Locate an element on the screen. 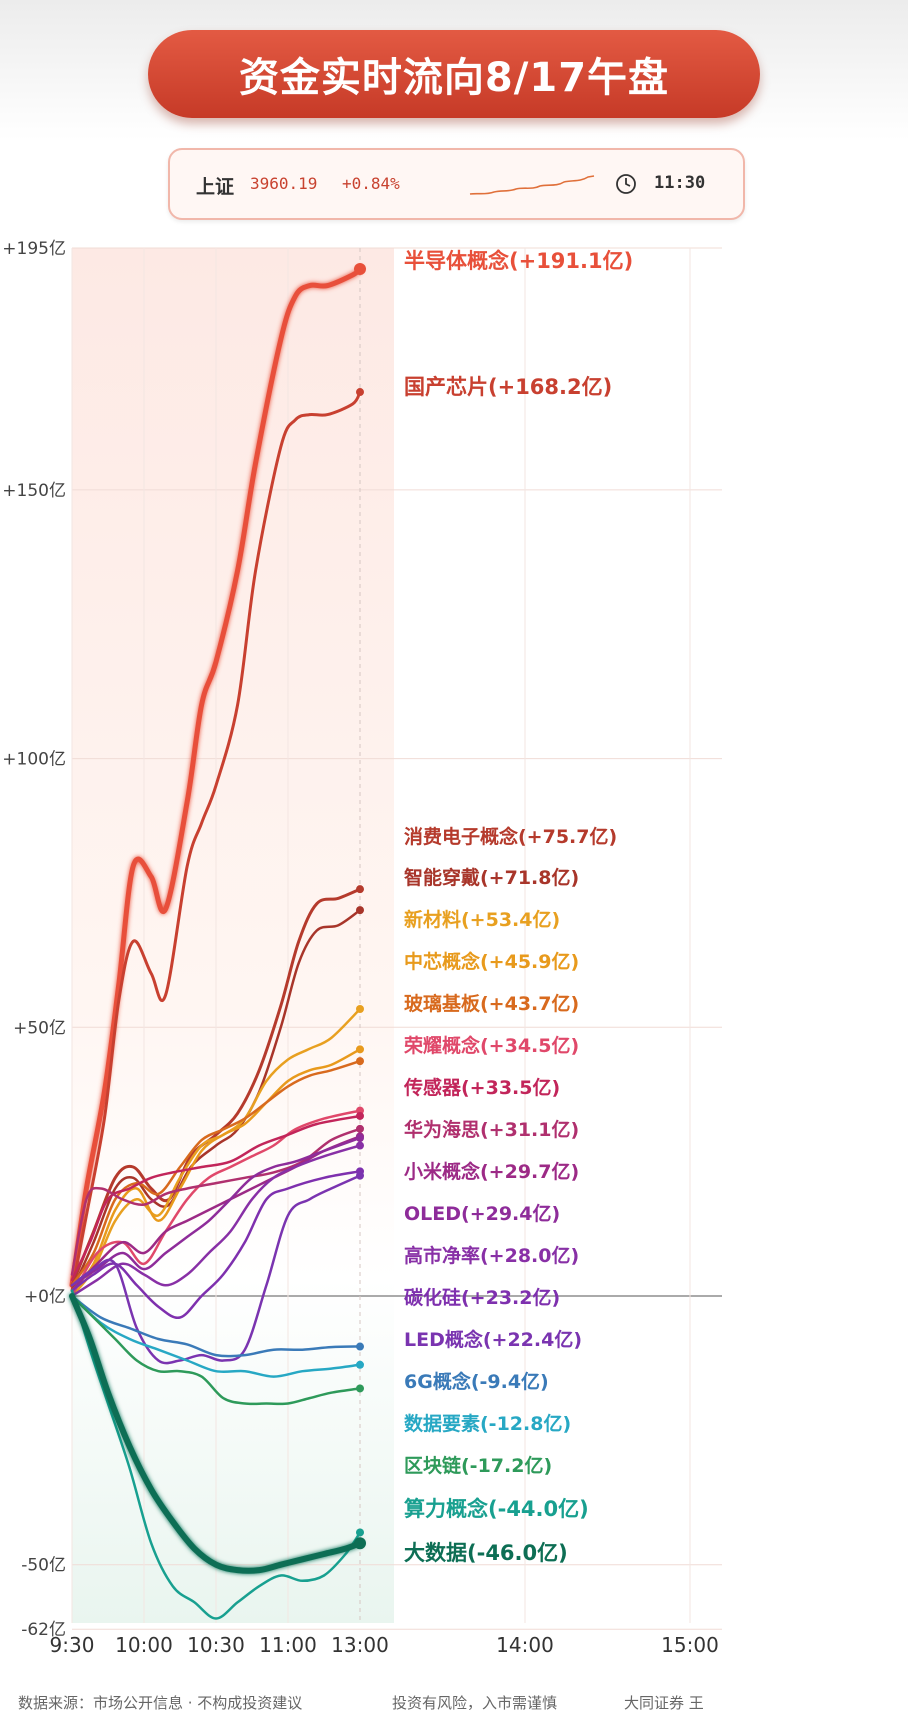  series-end-label: 新材料(+53.4亿) is located at coordinates (482, 919).